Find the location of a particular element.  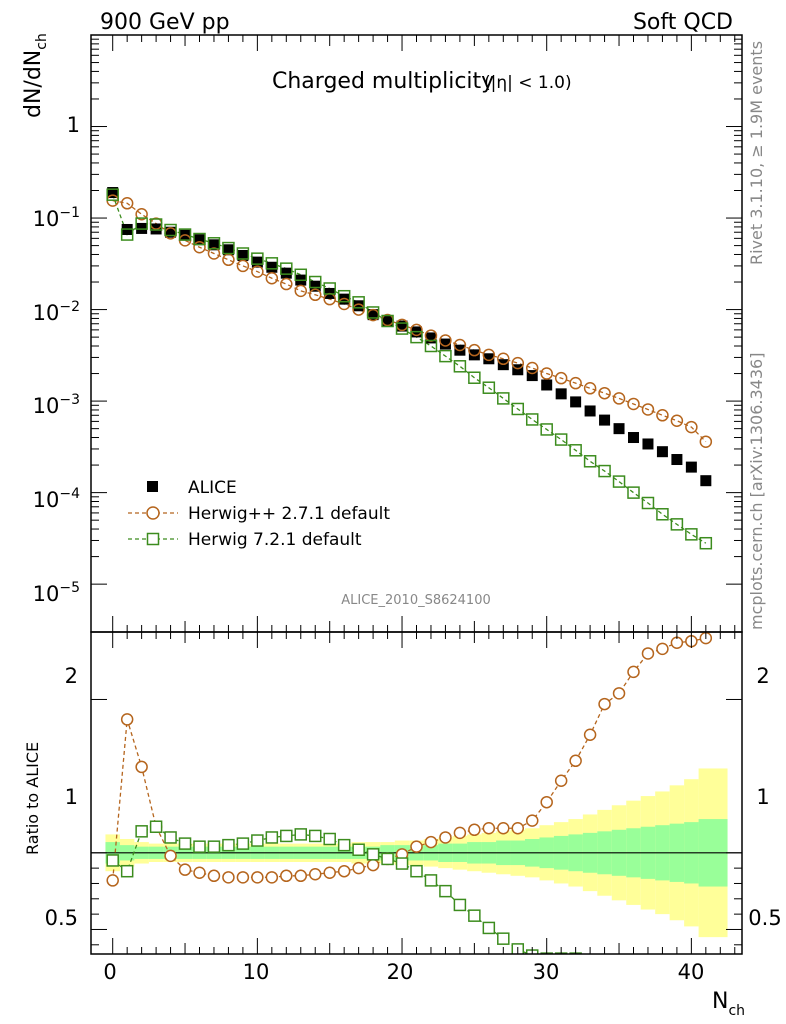

x-tick-label-20: 20 is located at coordinates (400, 972).